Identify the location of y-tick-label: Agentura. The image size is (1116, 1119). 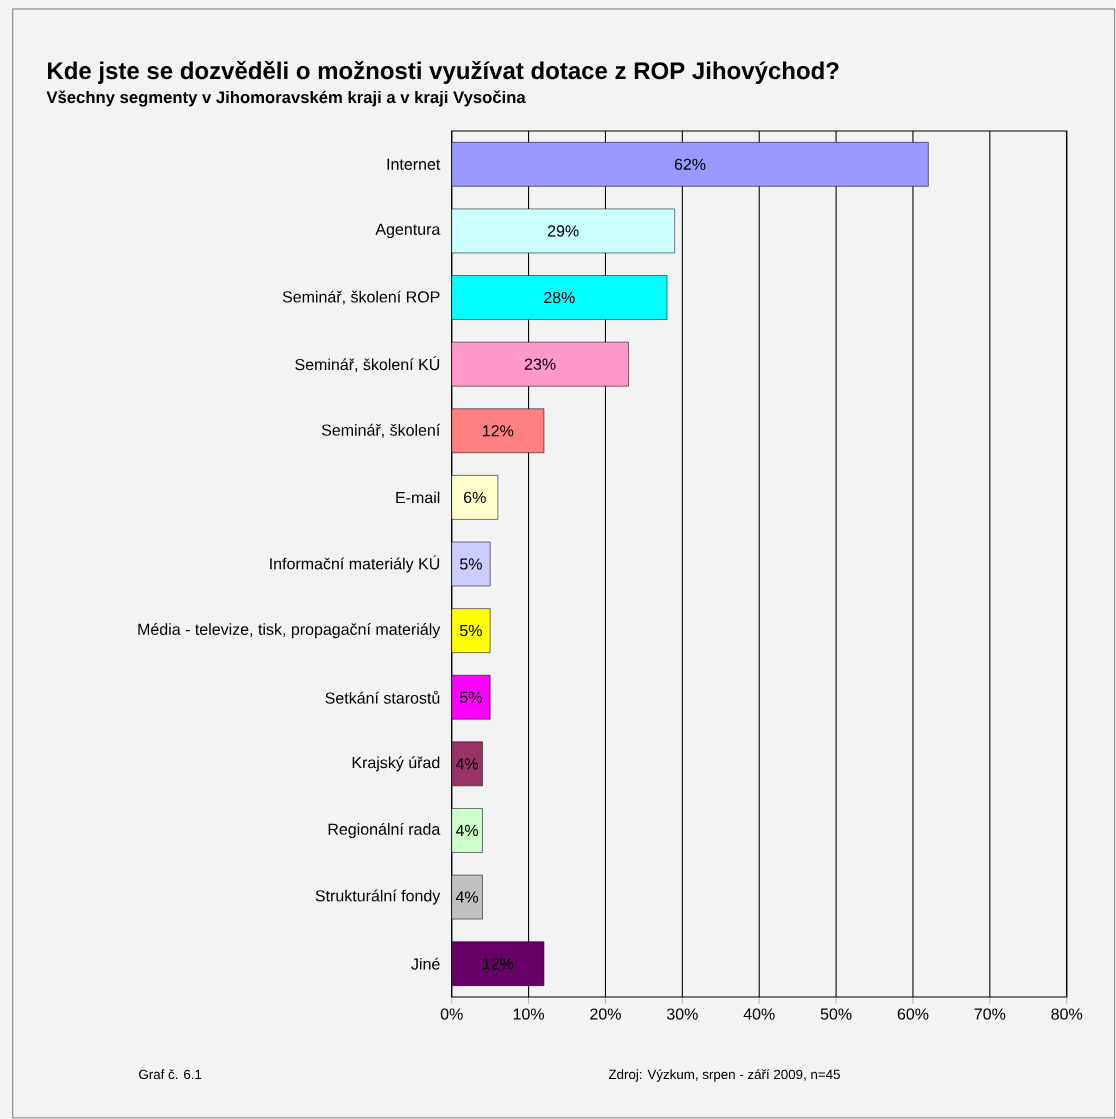
(408, 231).